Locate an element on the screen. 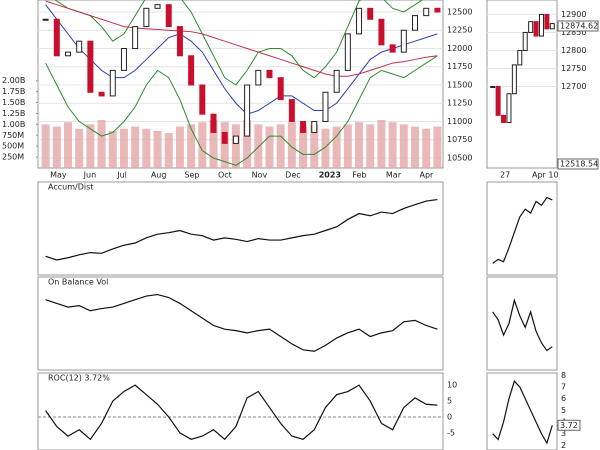 Image resolution: width=600 pixels, height=450 pixels. volume-tick-label: 750M is located at coordinates (13, 135).